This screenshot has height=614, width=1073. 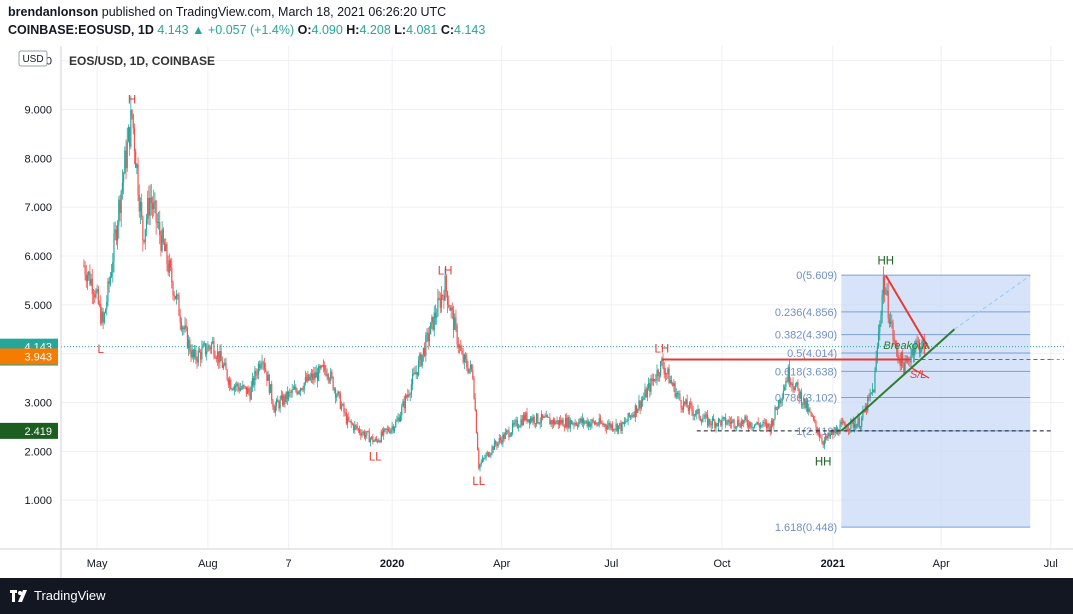 What do you see at coordinates (38, 306) in the screenshot?
I see `y-tick-label: 5.000` at bounding box center [38, 306].